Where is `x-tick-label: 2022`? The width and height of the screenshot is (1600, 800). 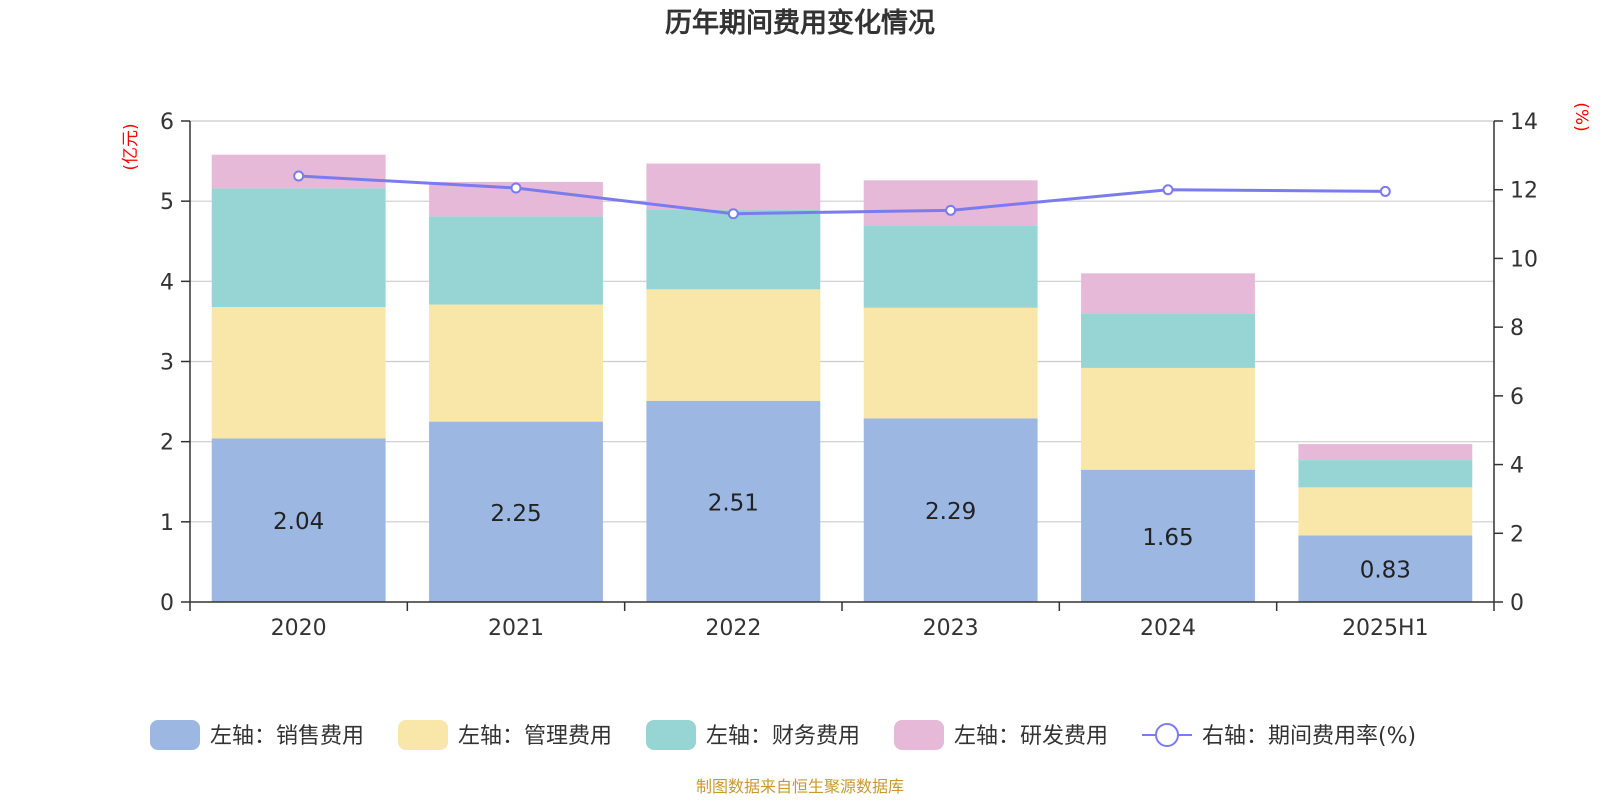
x-tick-label: 2022 is located at coordinates (733, 628).